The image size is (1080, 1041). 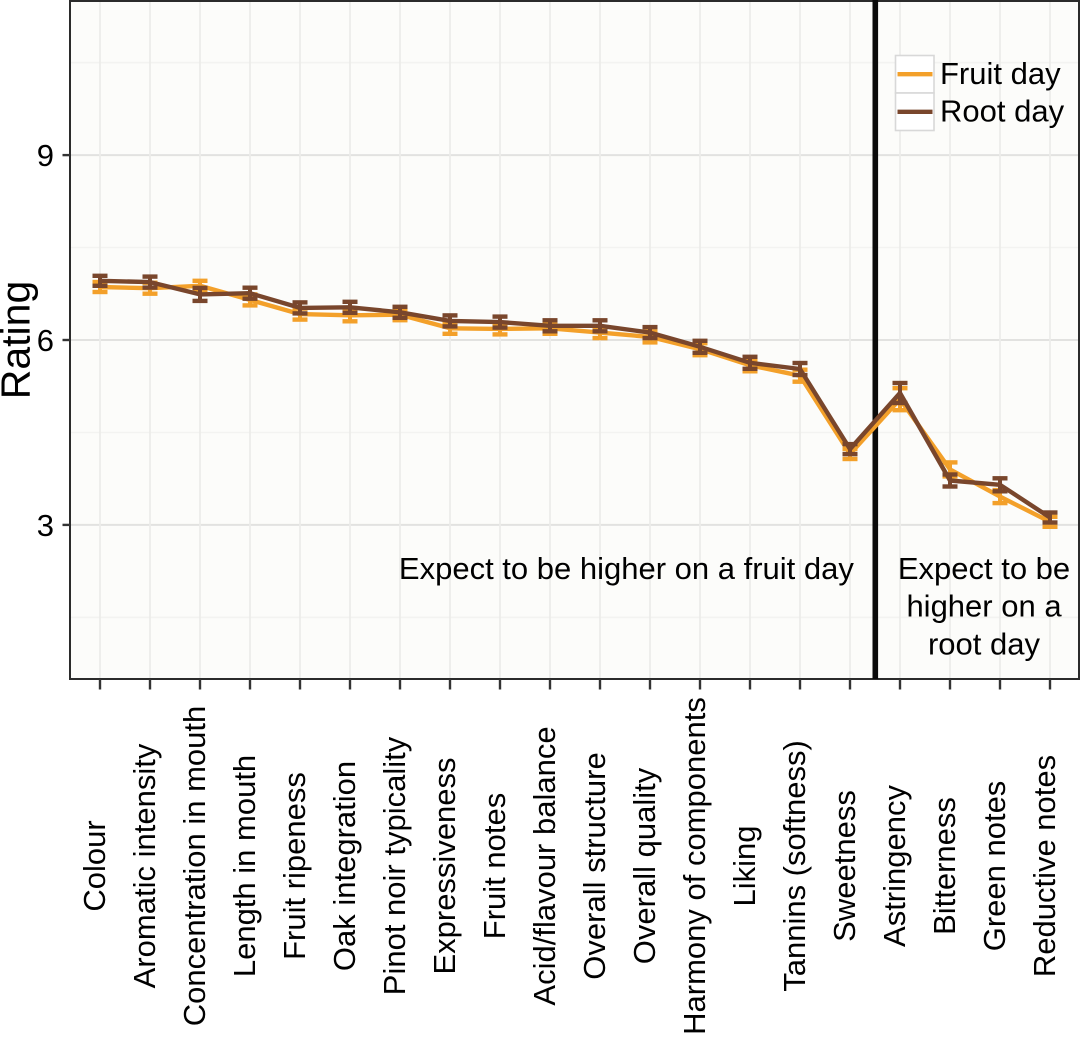 What do you see at coordinates (394, 865) in the screenshot?
I see `svg-text: Pinot noir typicality` at bounding box center [394, 865].